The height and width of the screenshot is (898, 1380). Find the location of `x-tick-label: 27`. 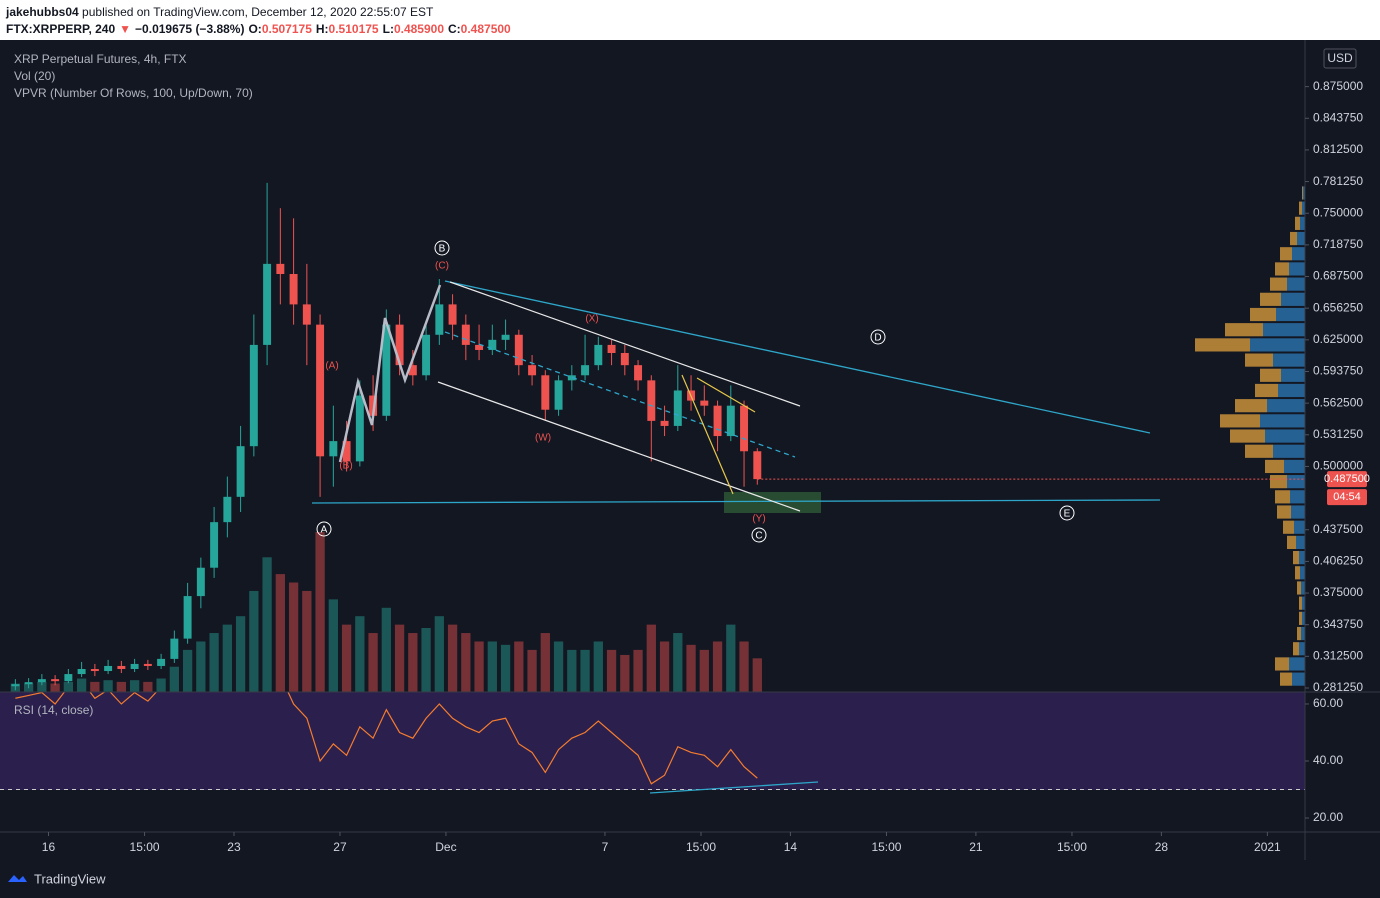

x-tick-label: 27 is located at coordinates (340, 847).